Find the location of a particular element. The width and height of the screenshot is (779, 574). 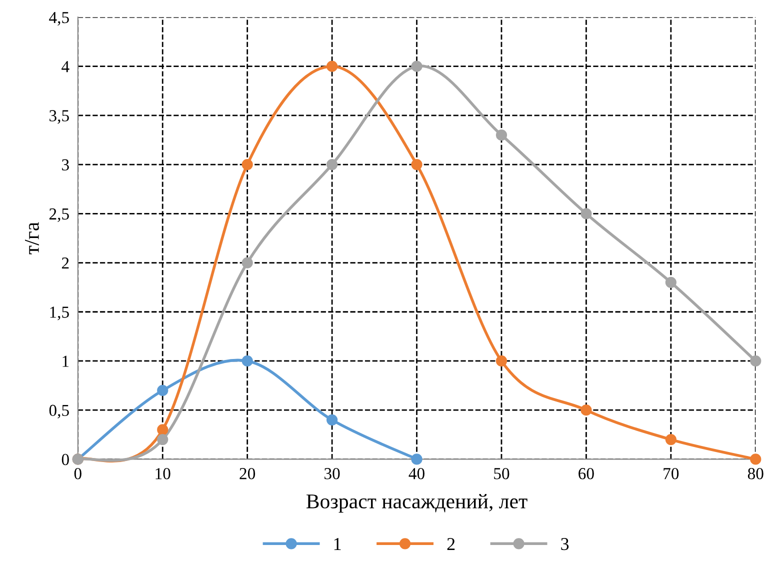

legend-label: 1 is located at coordinates (337, 544).